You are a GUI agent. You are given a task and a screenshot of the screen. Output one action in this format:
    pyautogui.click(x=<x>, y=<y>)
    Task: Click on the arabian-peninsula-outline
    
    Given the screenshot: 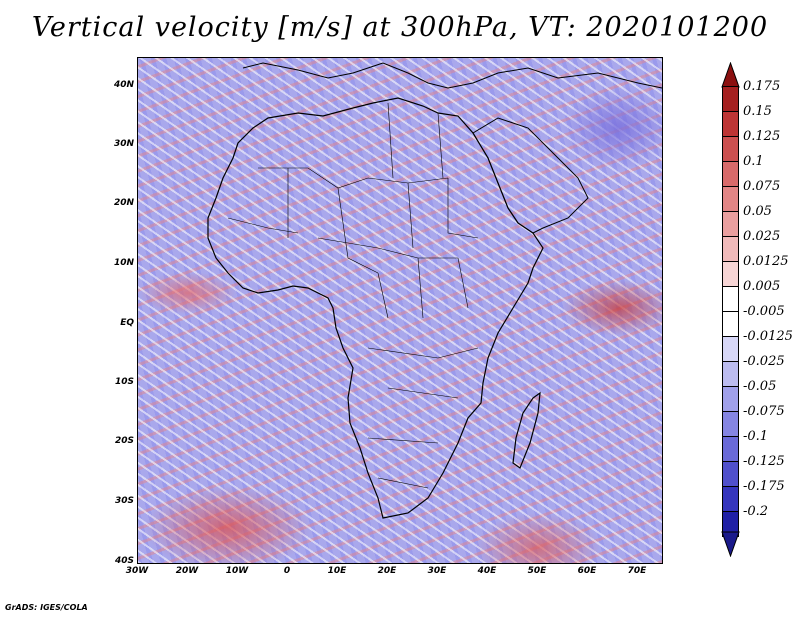 What is the action you would take?
    pyautogui.click(x=530, y=175)
    